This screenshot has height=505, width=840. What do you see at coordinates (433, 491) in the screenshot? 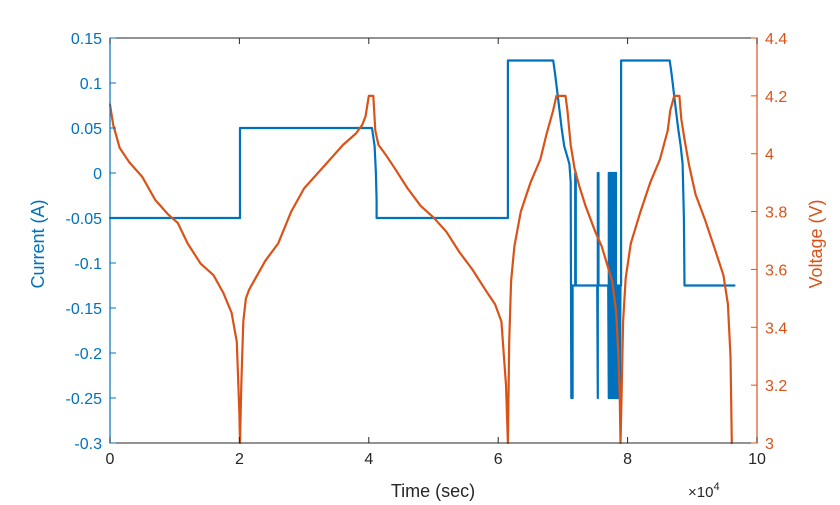
I see `x-axis-label: Time (sec)` at bounding box center [433, 491].